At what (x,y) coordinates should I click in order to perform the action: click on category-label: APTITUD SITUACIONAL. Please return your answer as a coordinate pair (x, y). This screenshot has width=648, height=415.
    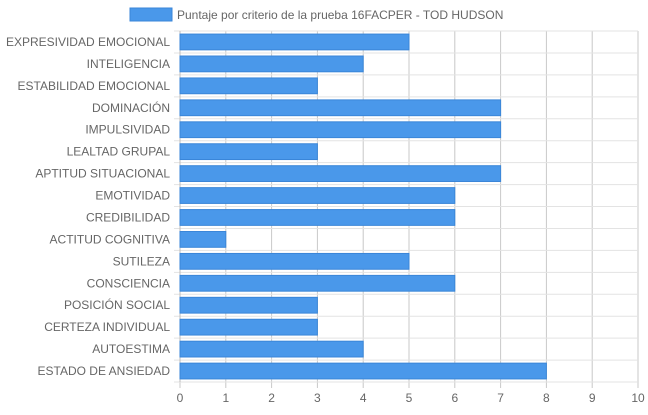
    Looking at the image, I should click on (102, 174).